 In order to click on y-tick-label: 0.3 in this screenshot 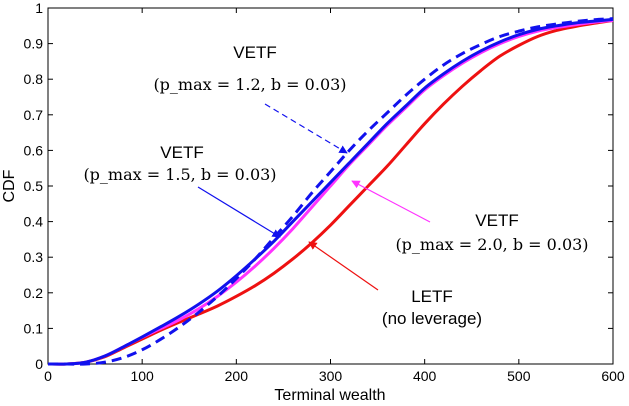, I will do `click(34, 257)`.